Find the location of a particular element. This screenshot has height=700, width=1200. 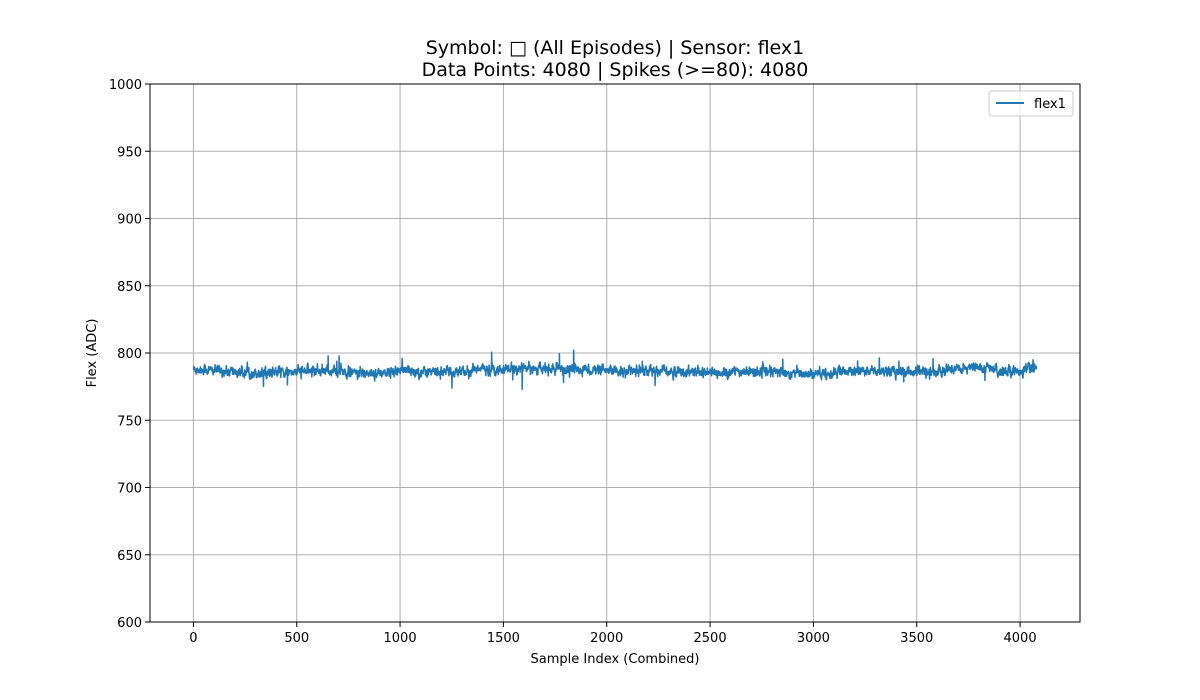

x-tick-label: 3000 is located at coordinates (813, 638).